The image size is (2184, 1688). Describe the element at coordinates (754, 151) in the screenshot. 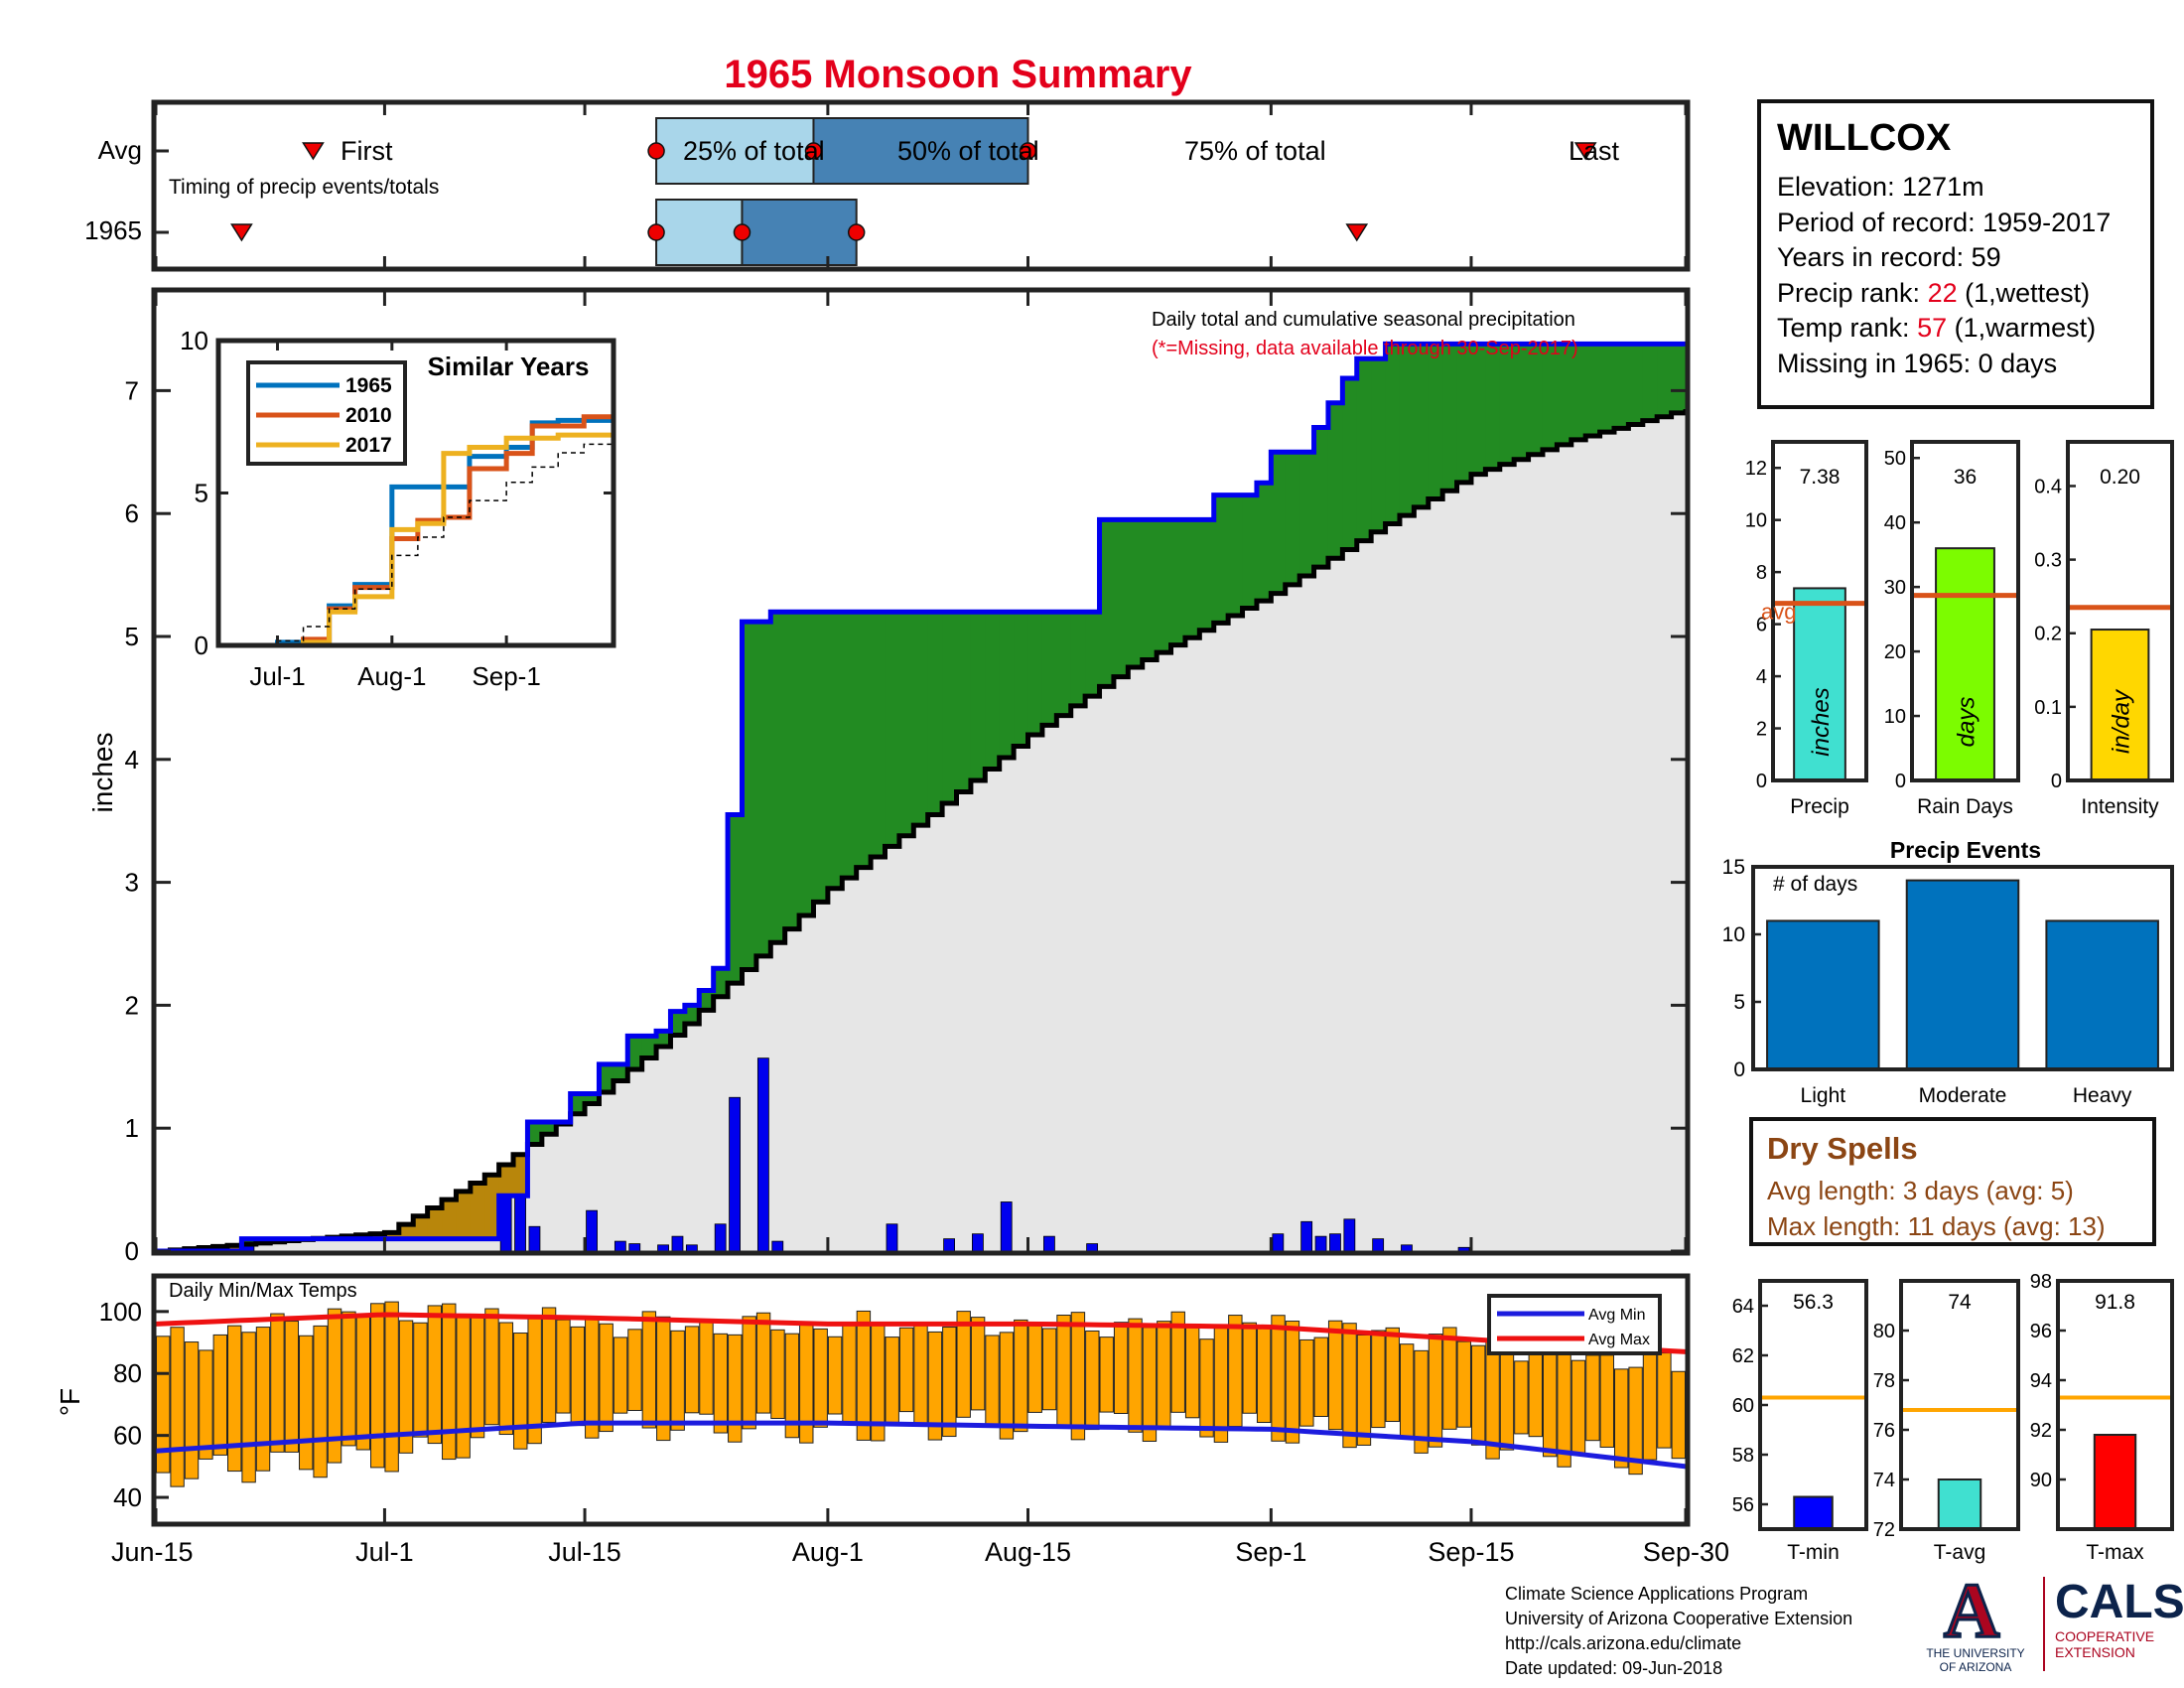

I see `timing-q25-label: 25% of total` at that location.